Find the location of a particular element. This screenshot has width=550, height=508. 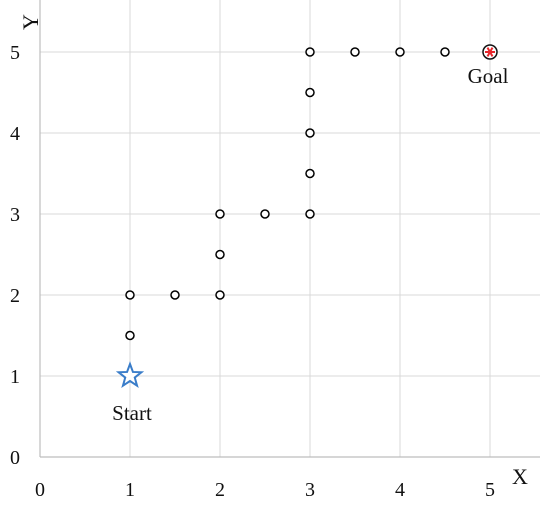

goal-asterisk-stroke is located at coordinates (490, 52).